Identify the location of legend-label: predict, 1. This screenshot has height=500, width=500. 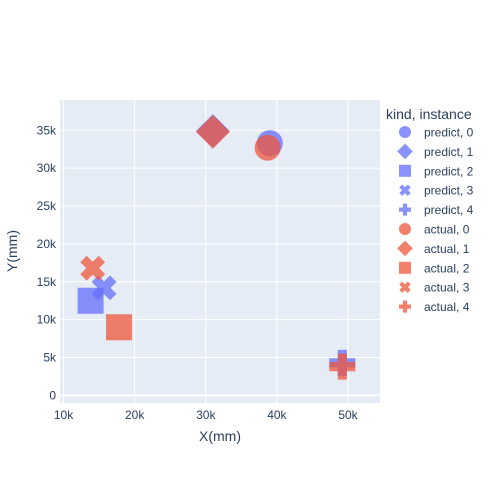
(449, 152).